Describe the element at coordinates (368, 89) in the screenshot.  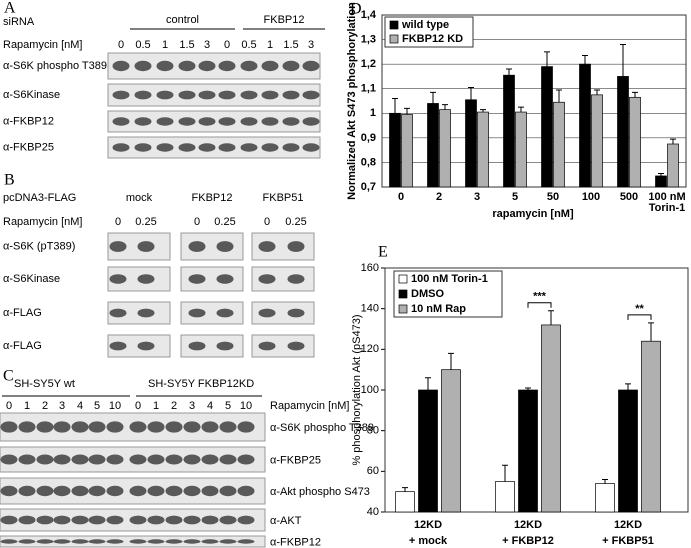
I see `y-tick-label: 1,1` at that location.